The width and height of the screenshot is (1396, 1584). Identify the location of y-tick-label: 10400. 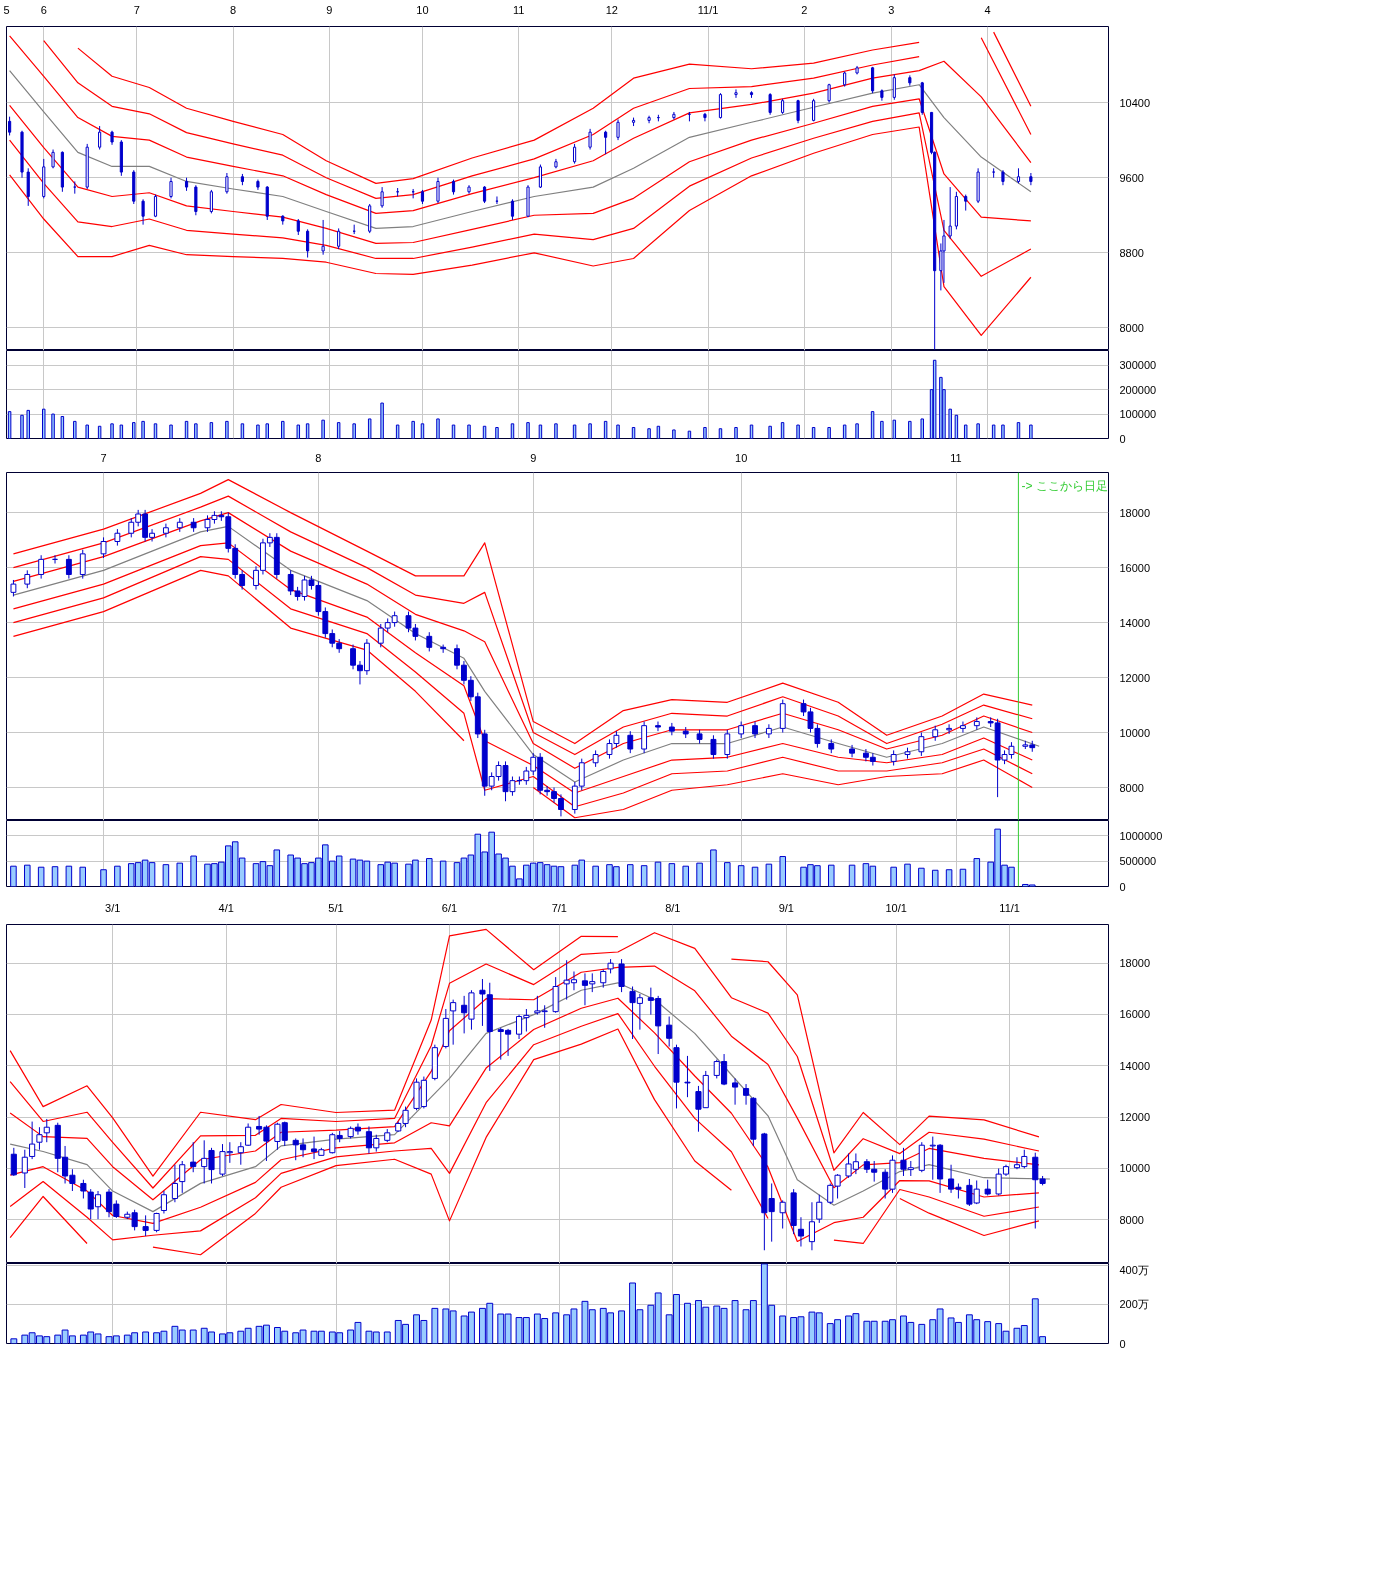
(1135, 102).